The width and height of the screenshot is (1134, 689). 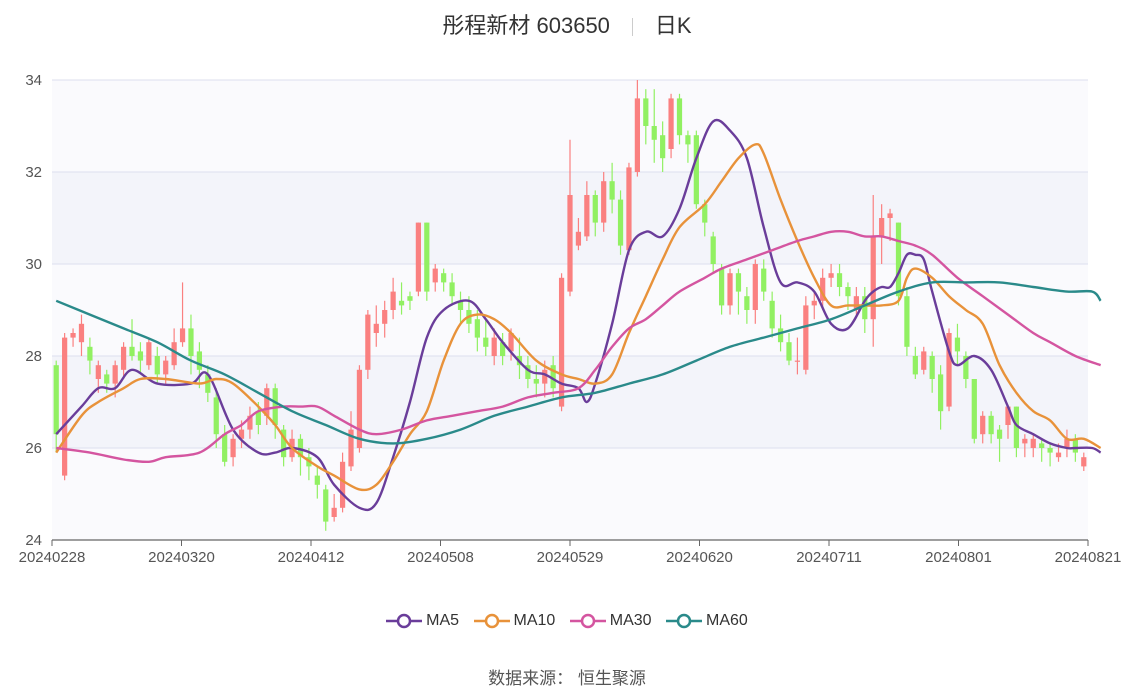 I want to click on legend-item-ma60: MA60, so click(x=707, y=621).